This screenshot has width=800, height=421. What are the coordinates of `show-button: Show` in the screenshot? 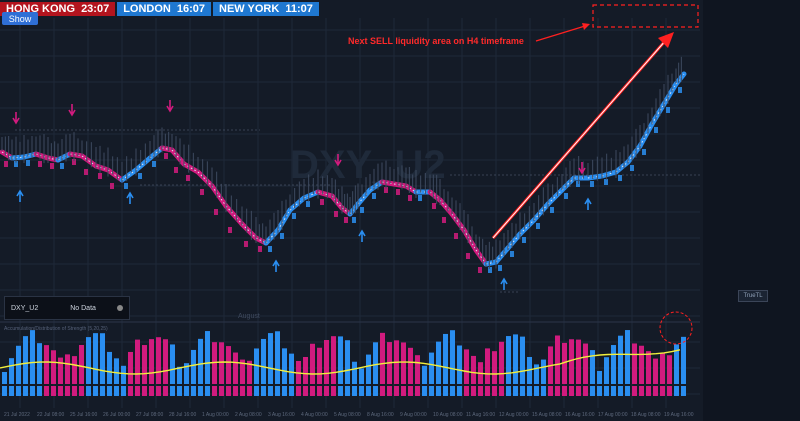 It's located at (20, 18).